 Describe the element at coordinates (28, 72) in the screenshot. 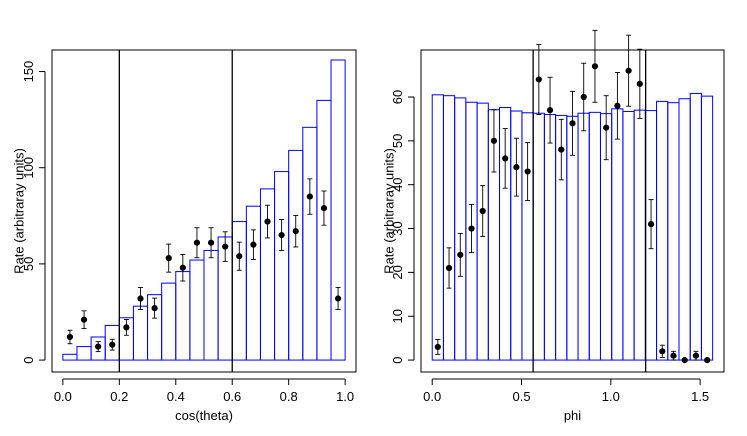

I see `y-tick-label: 150` at that location.